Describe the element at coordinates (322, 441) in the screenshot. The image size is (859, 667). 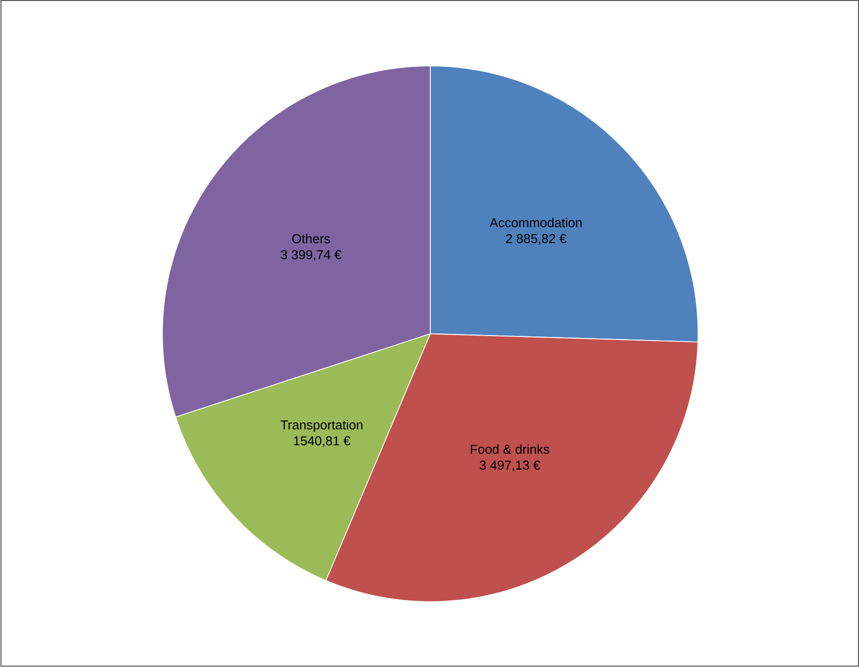
I see `data-label: 1540,81 €` at that location.